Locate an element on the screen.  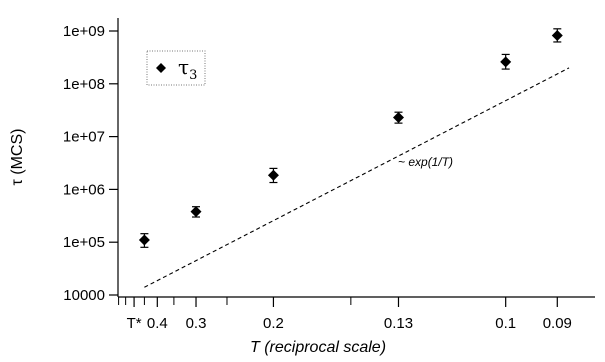
x-tick-label: 0.3 is located at coordinates (196, 323).